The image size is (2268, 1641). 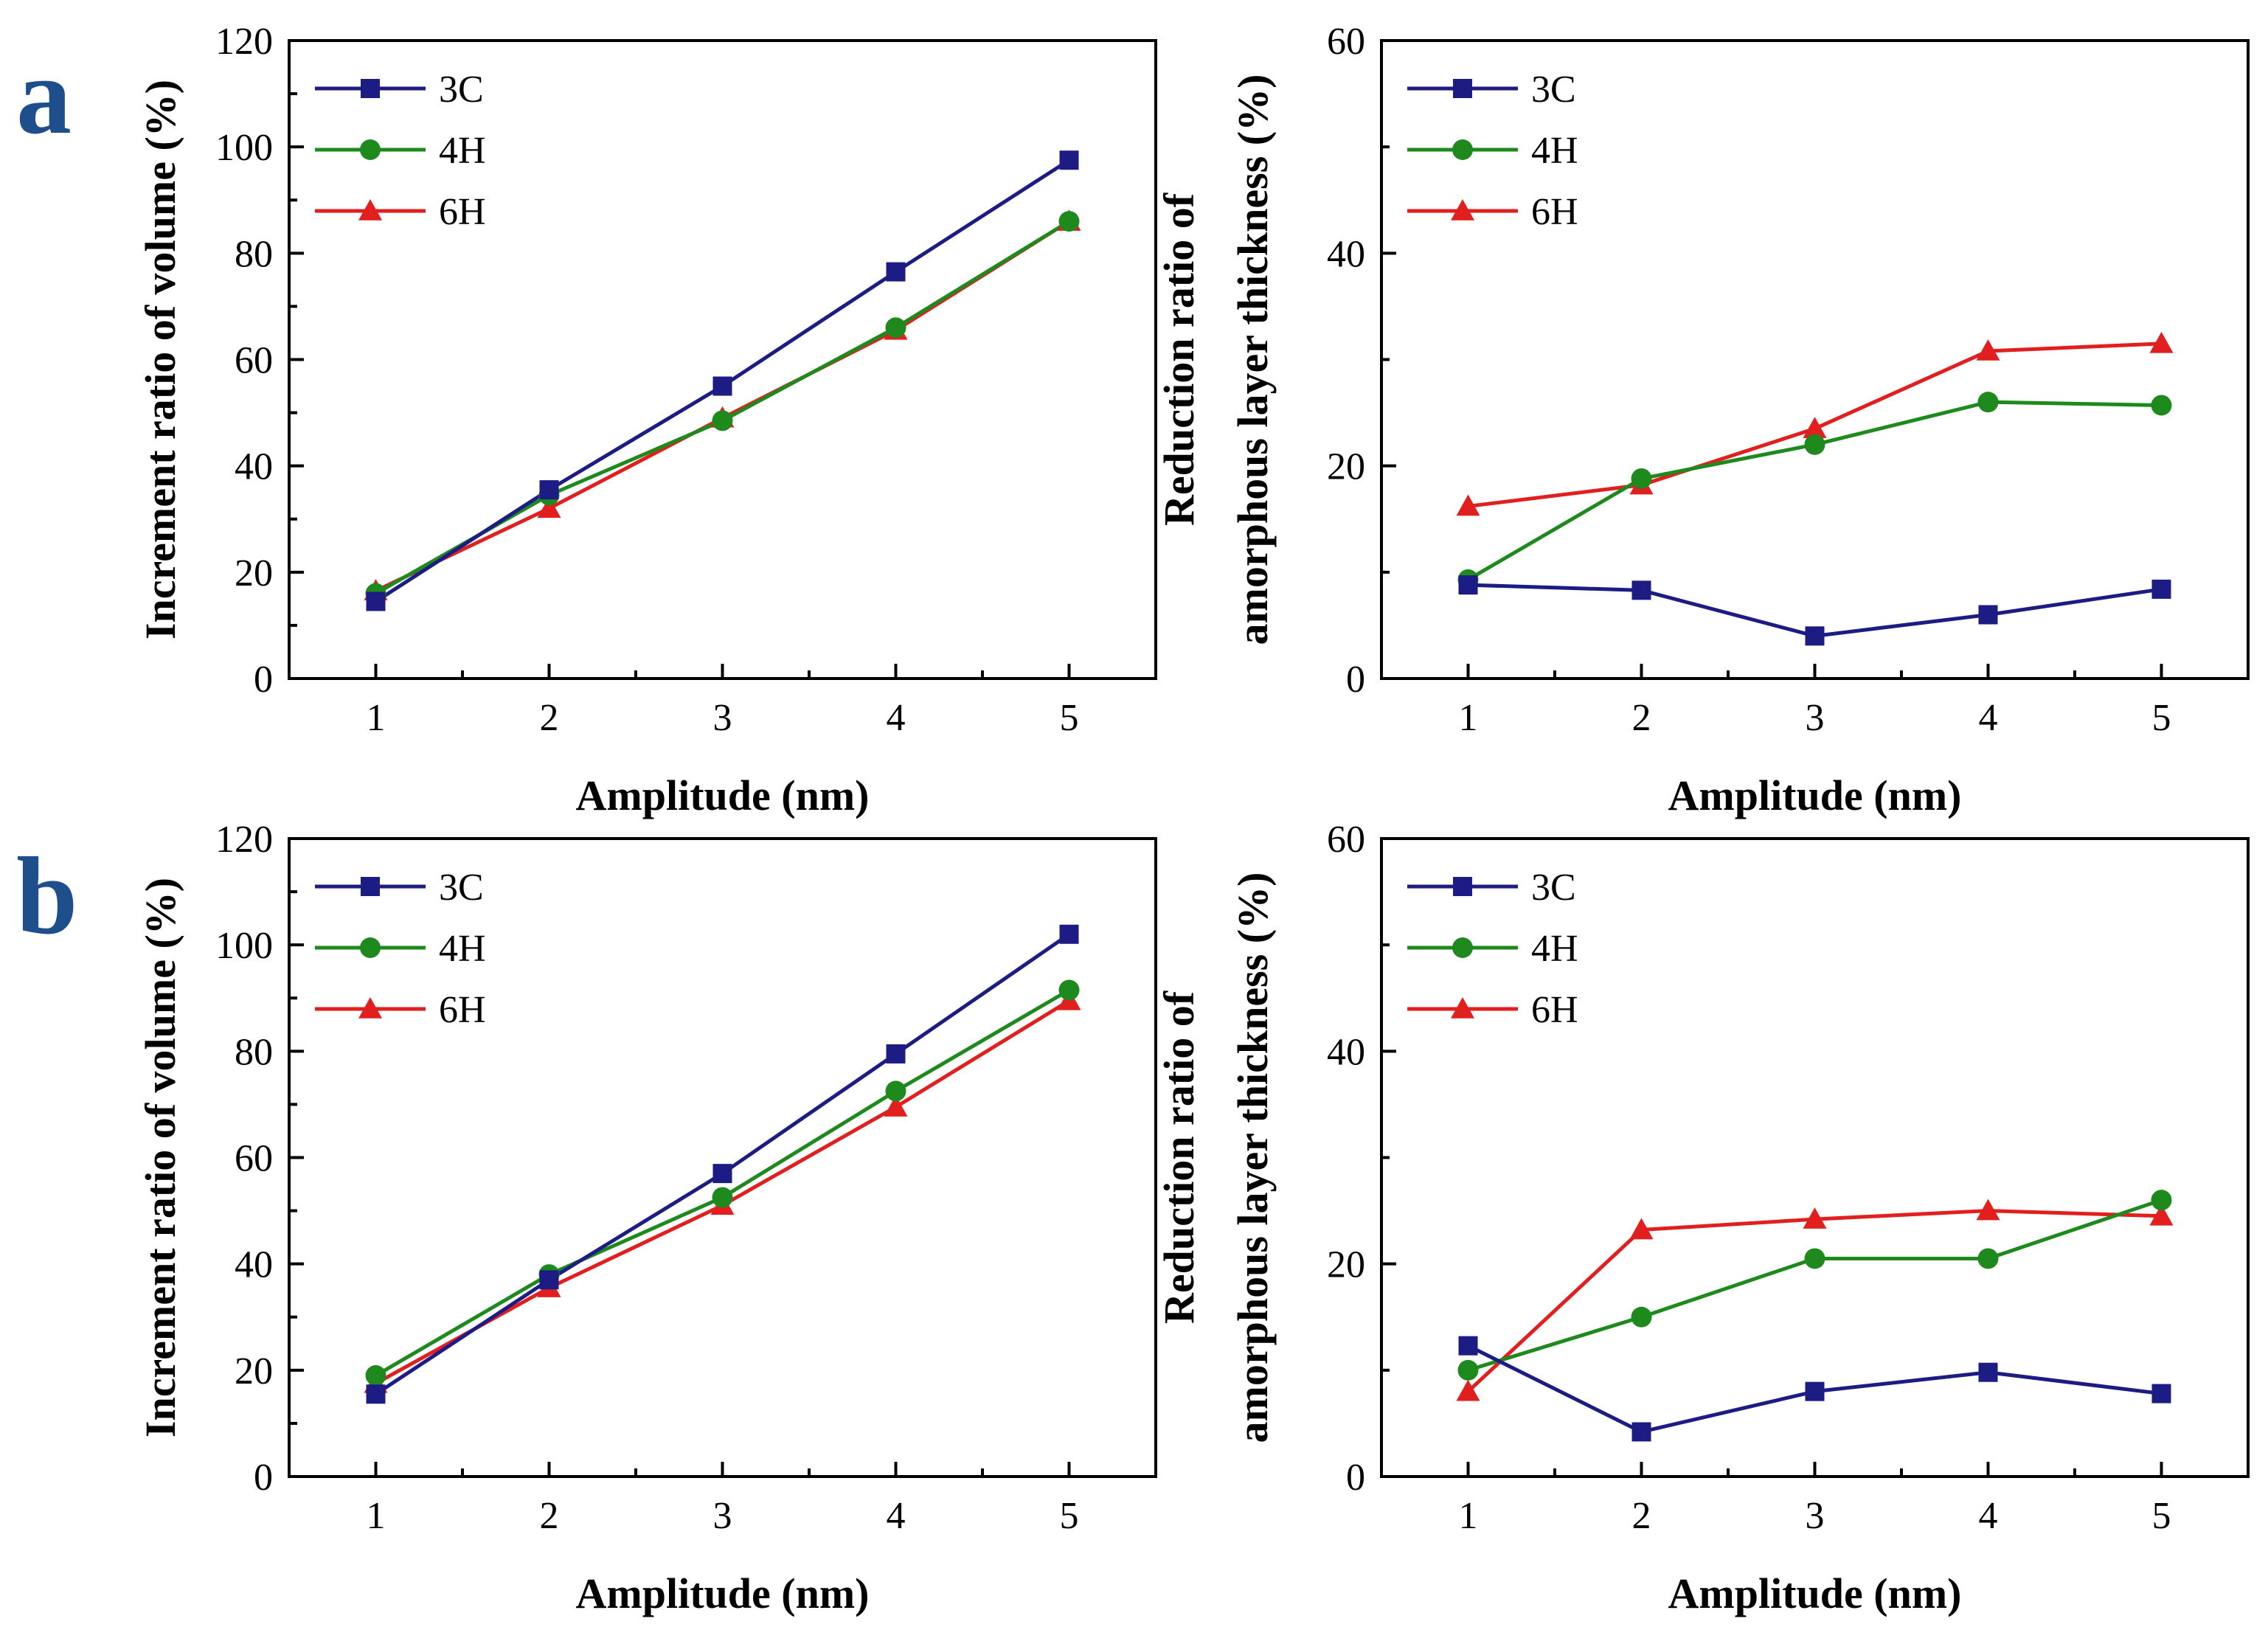 What do you see at coordinates (1814, 1301) in the screenshot?
I see `series-line-6H` at bounding box center [1814, 1301].